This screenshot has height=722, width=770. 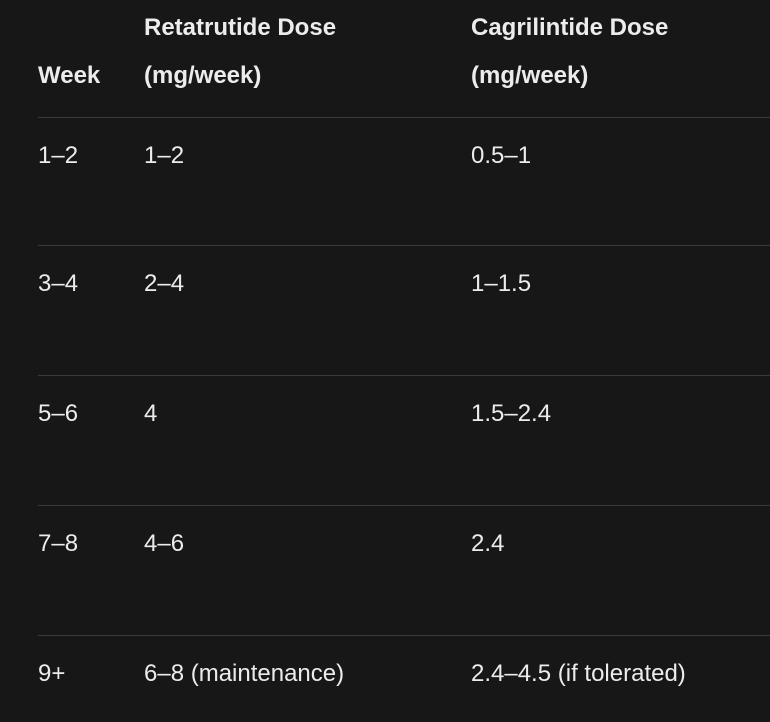 What do you see at coordinates (578, 673) in the screenshot?
I see `table-cell: 2.4–4.5 (if tolerated)` at bounding box center [578, 673].